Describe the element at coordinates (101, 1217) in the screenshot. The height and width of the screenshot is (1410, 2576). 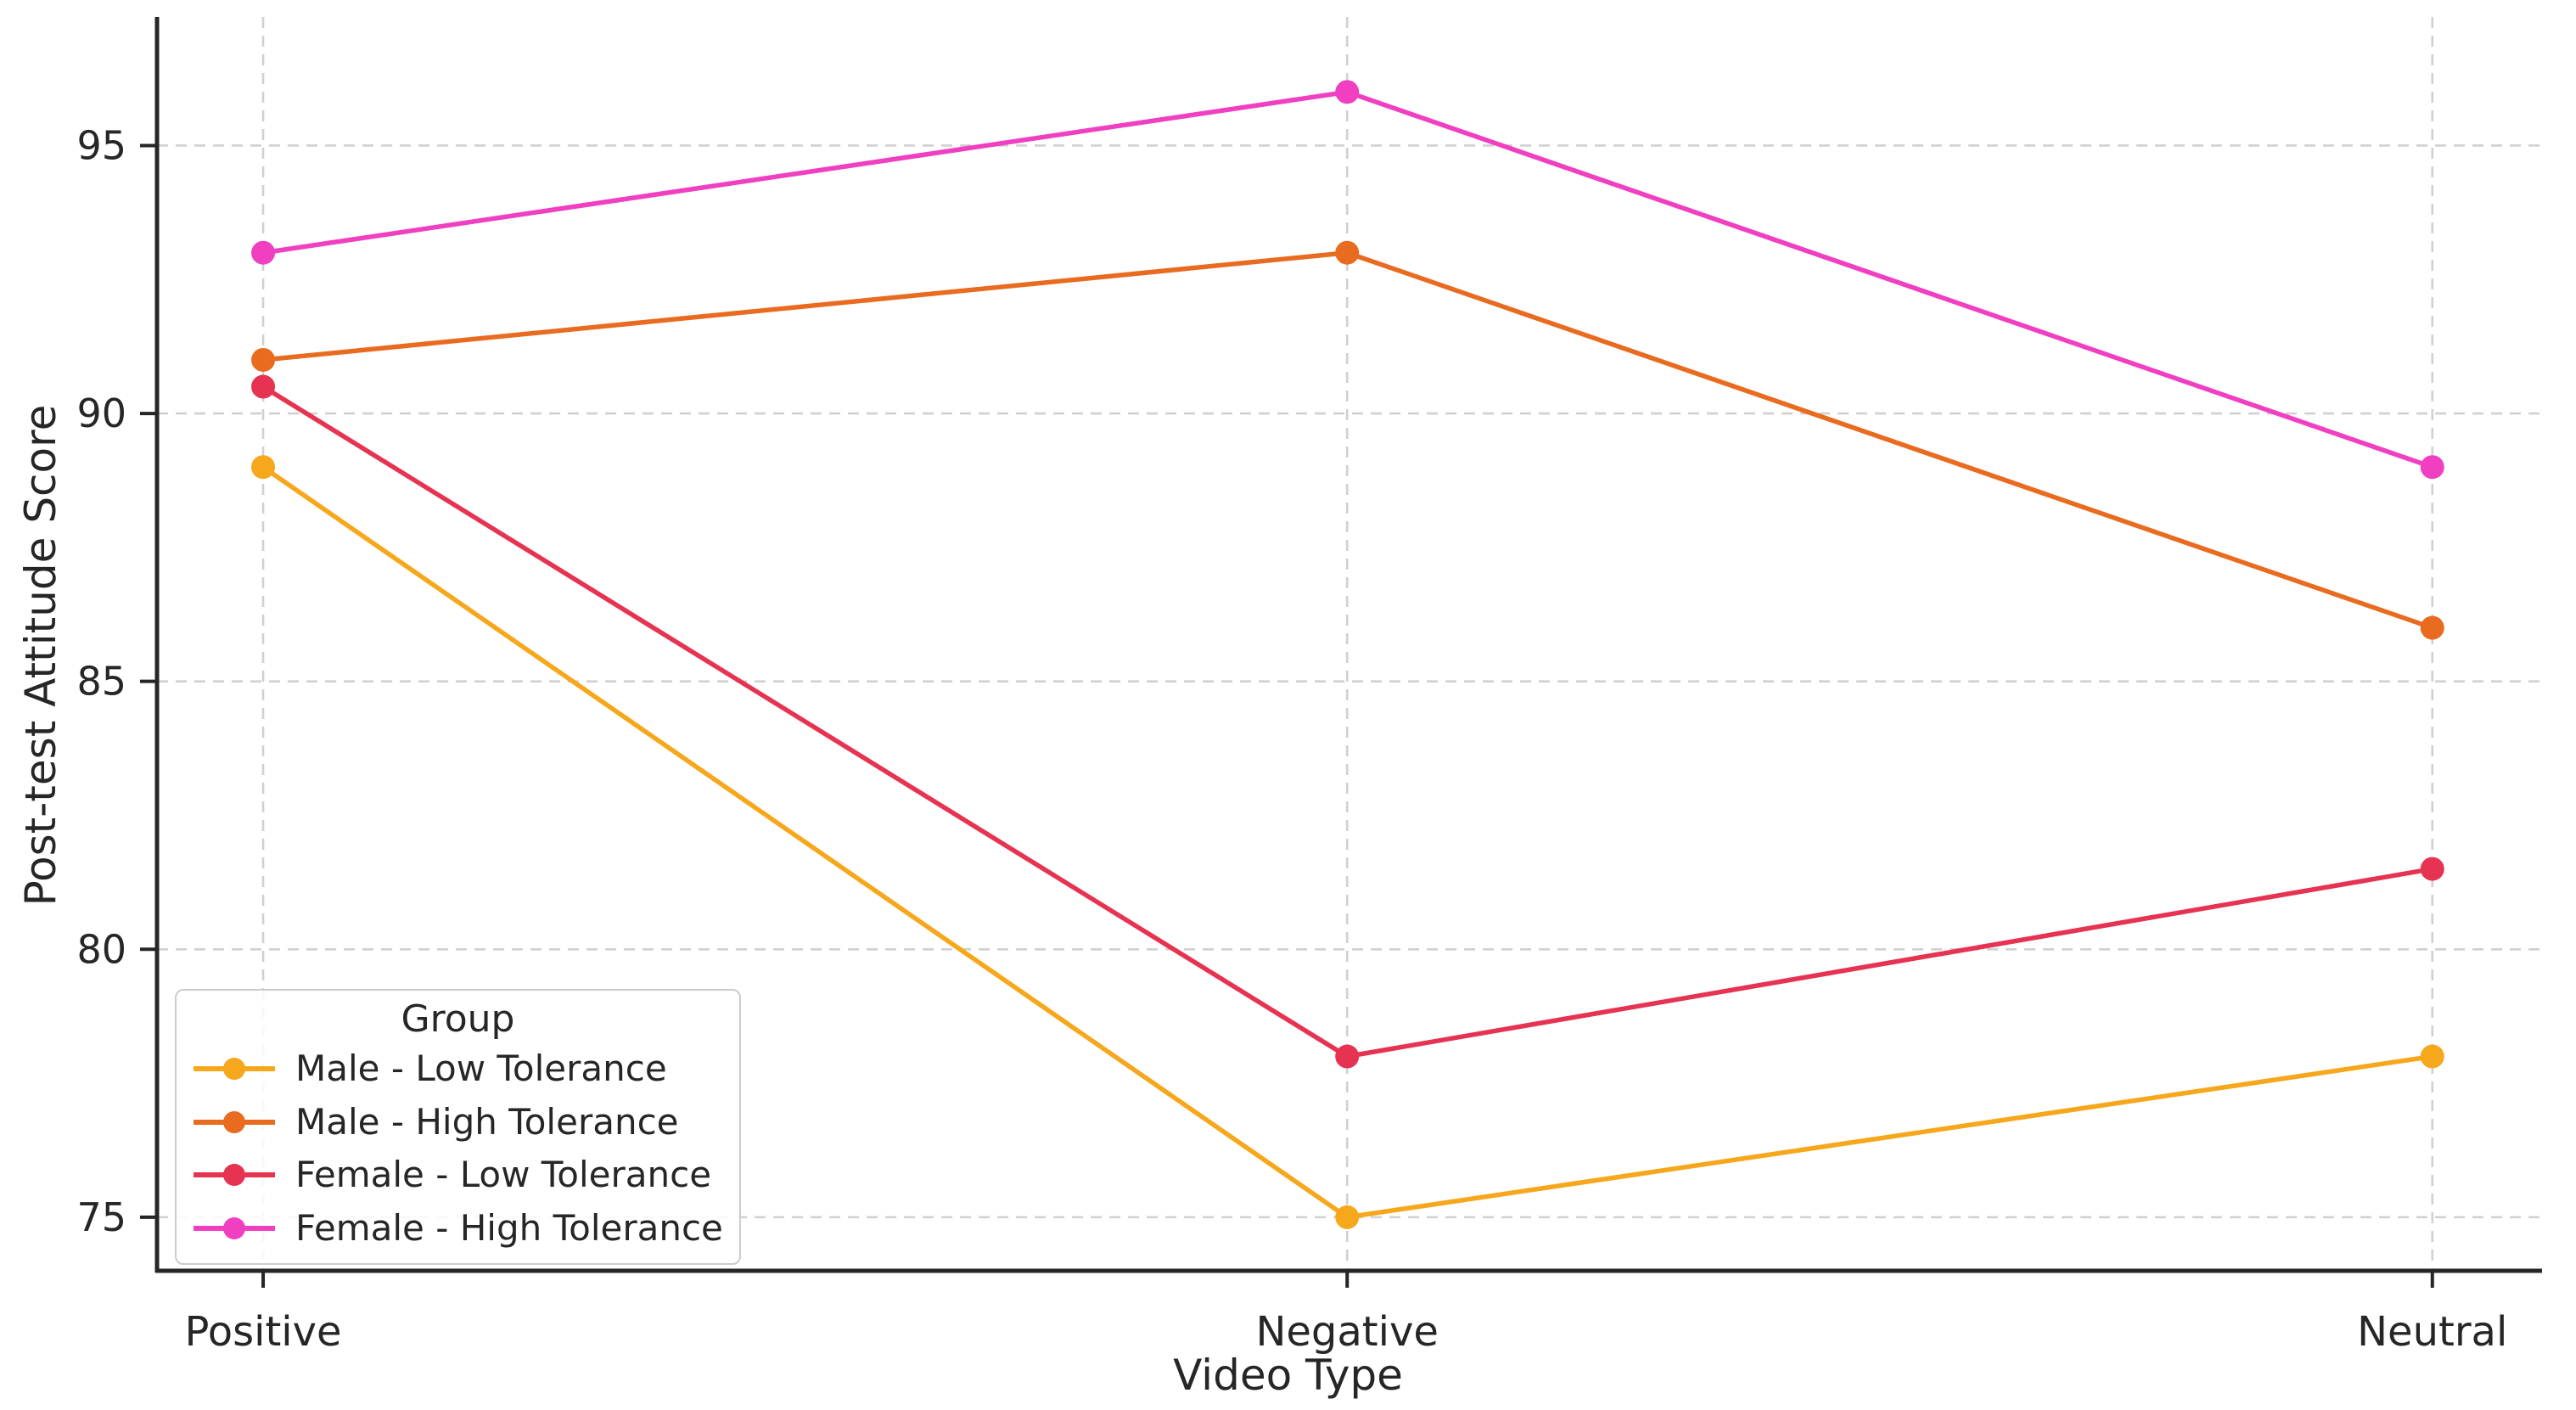
I see `y-tick-label: 75` at that location.